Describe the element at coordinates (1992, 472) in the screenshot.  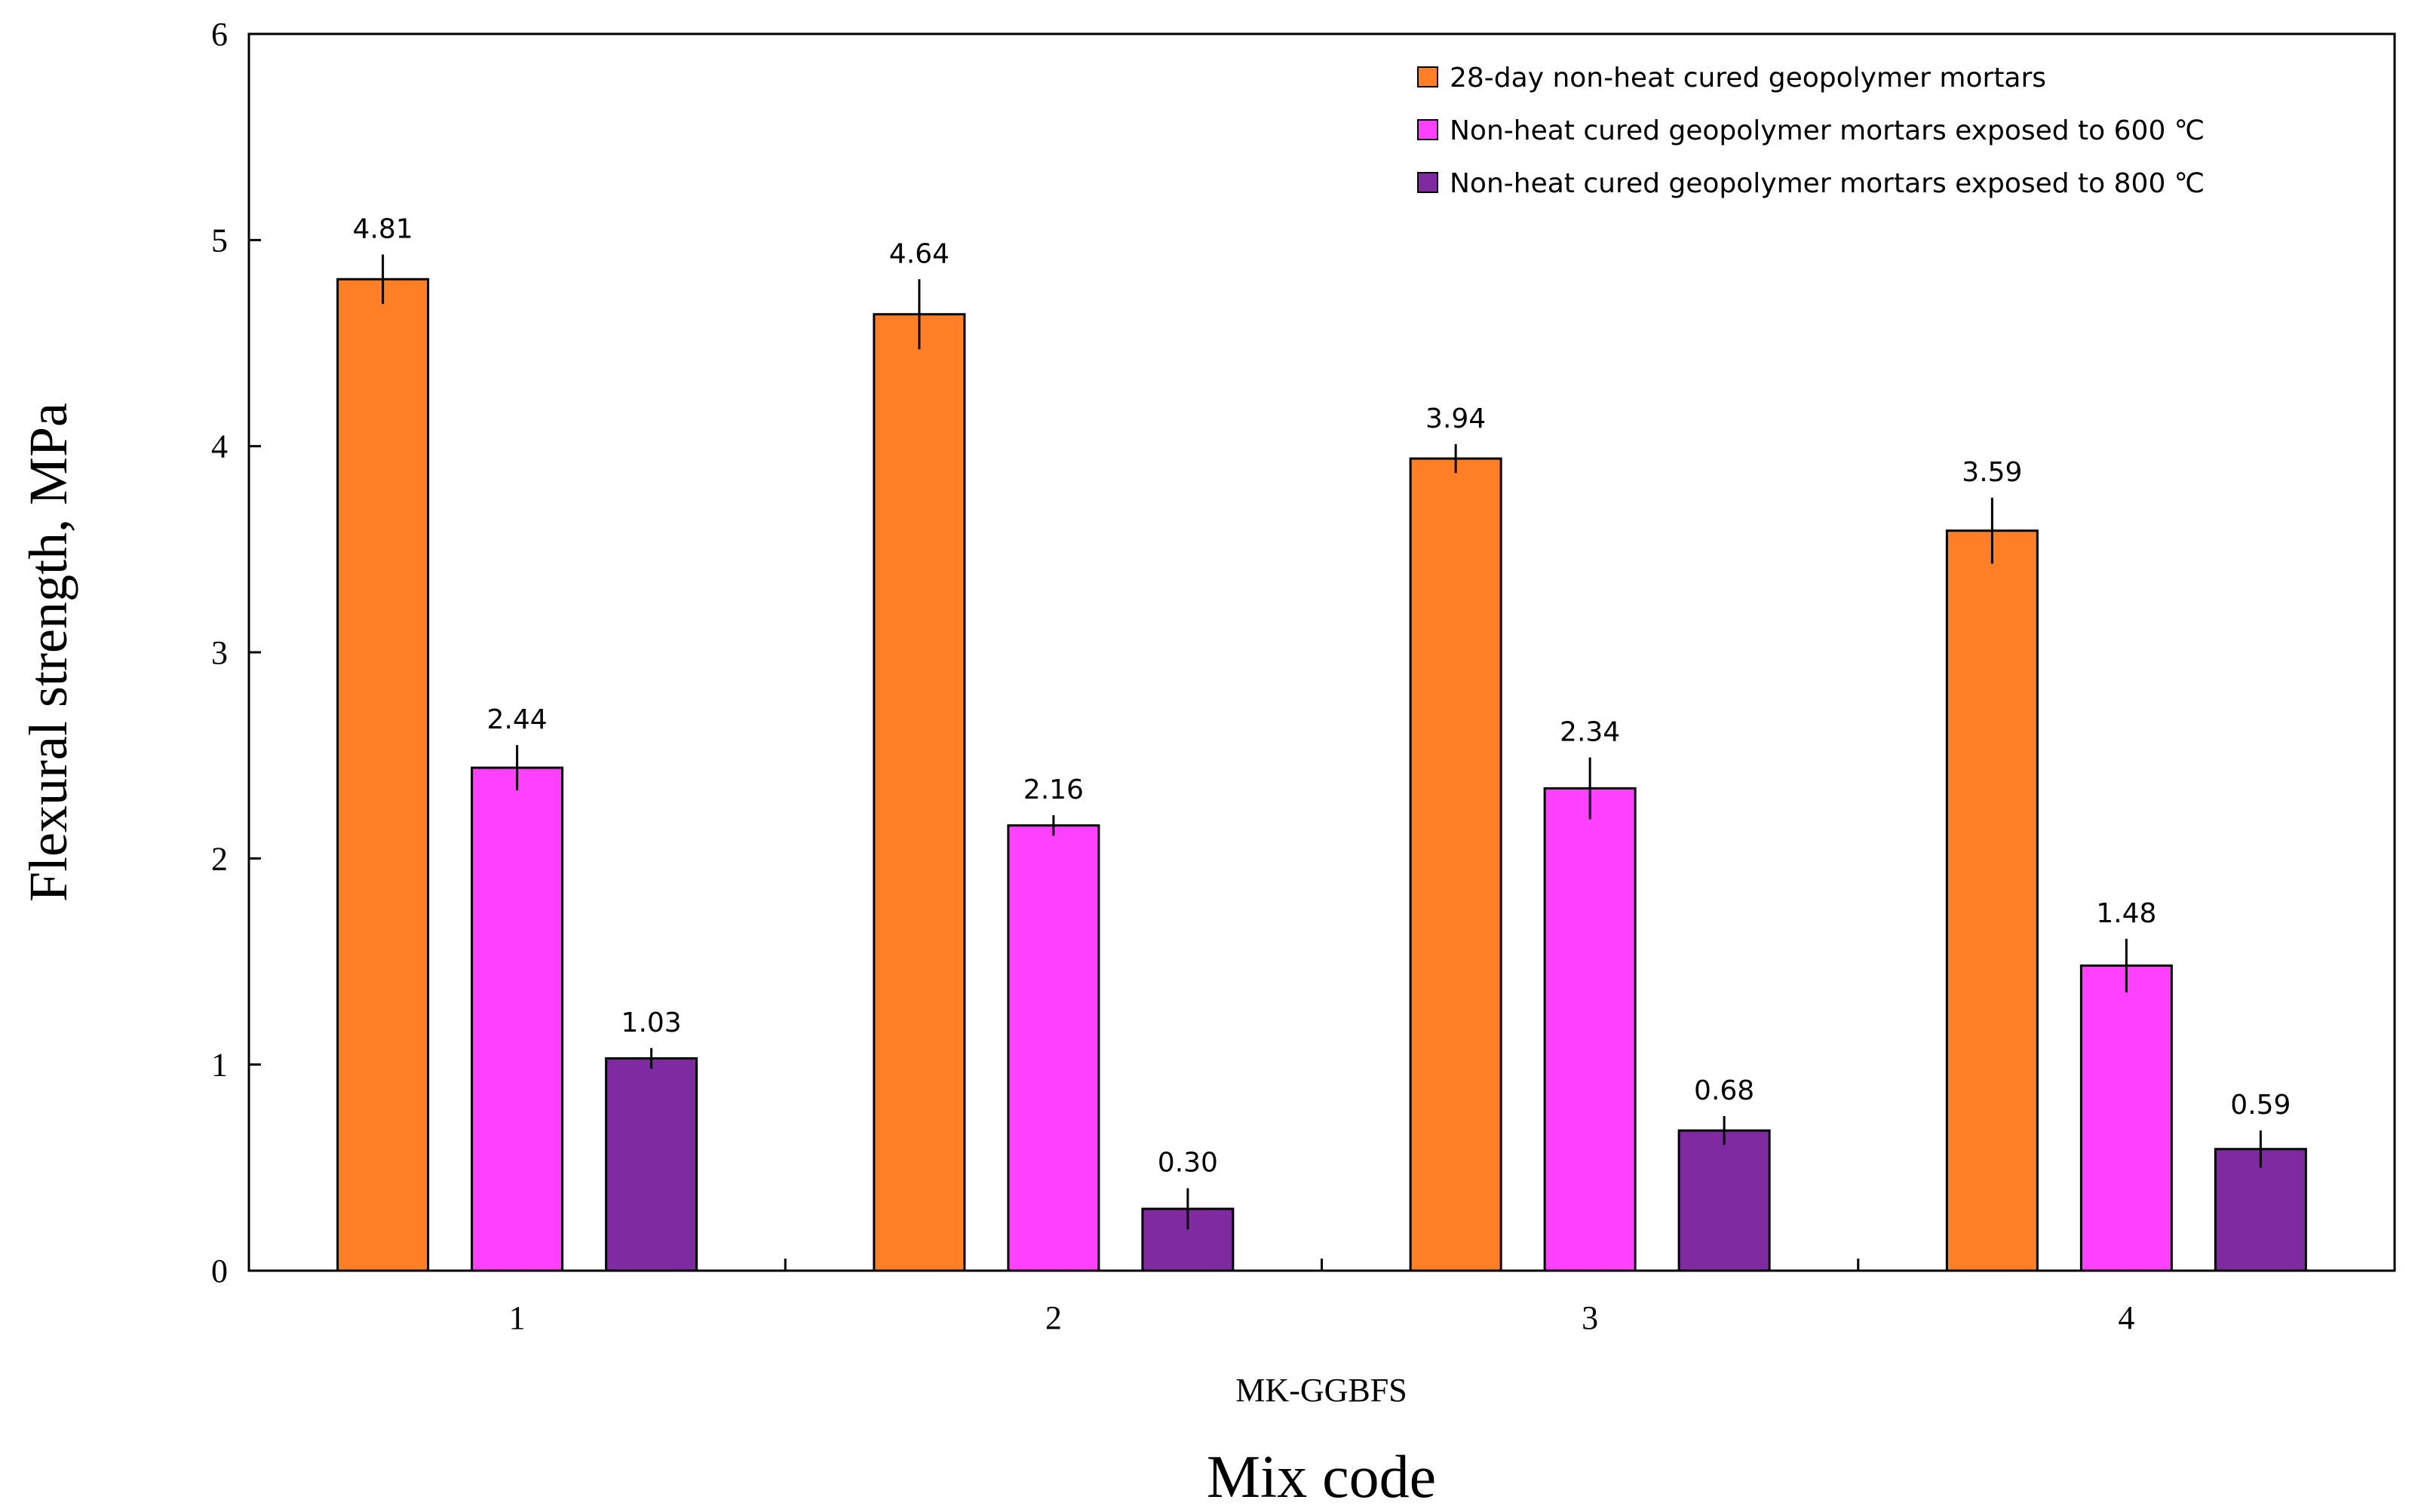
I see `data-label: 3.59` at that location.